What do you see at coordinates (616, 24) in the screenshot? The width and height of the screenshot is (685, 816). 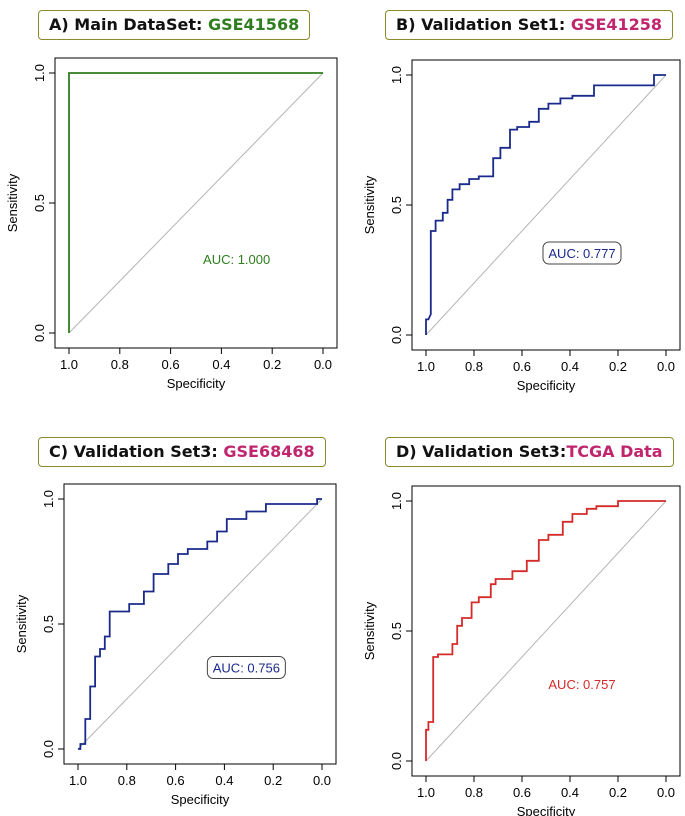 I see `panel-b-title-dataset: GSE41258` at bounding box center [616, 24].